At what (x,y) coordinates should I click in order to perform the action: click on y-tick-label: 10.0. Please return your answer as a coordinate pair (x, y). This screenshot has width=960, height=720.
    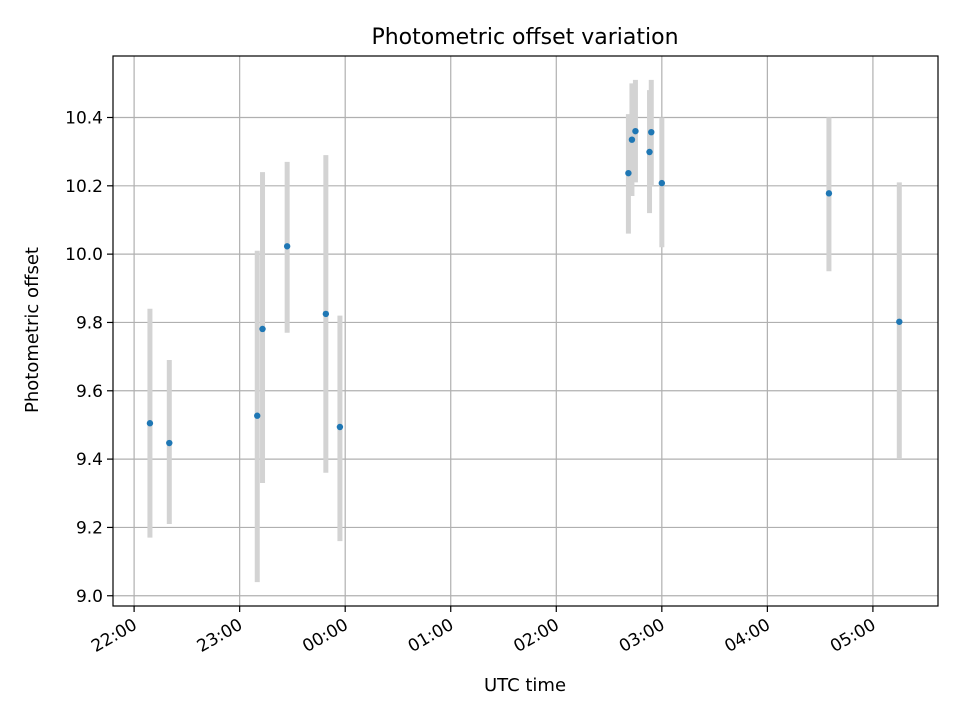
    Looking at the image, I should click on (84, 255).